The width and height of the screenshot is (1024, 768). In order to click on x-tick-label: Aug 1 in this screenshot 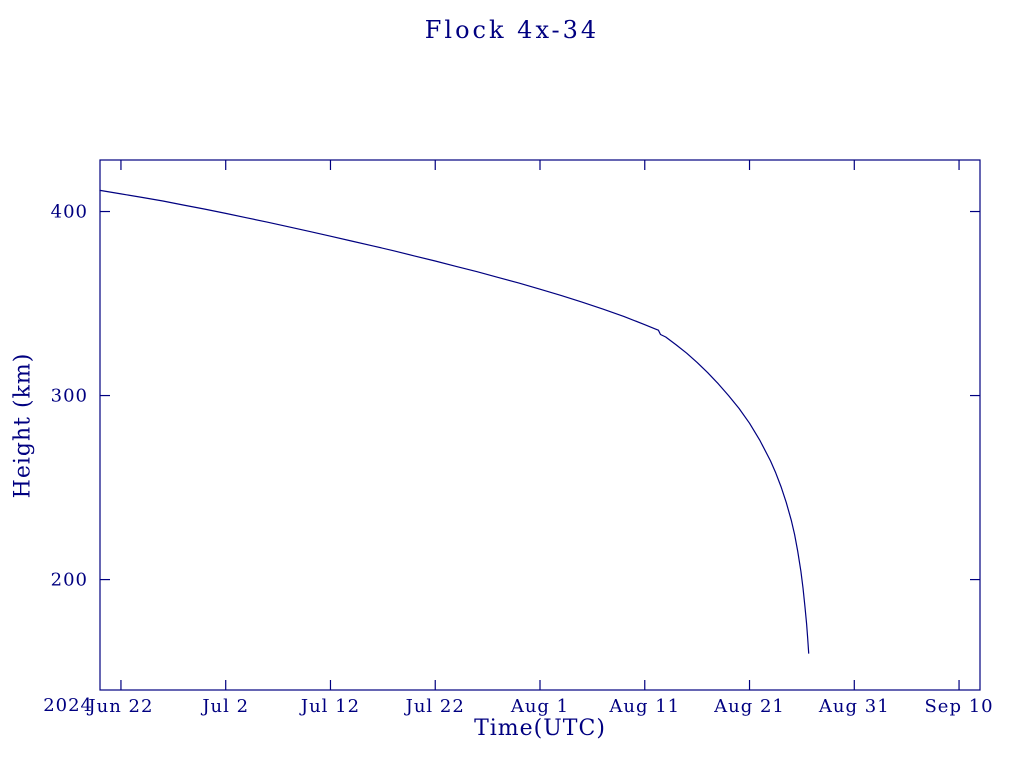, I will do `click(539, 706)`.